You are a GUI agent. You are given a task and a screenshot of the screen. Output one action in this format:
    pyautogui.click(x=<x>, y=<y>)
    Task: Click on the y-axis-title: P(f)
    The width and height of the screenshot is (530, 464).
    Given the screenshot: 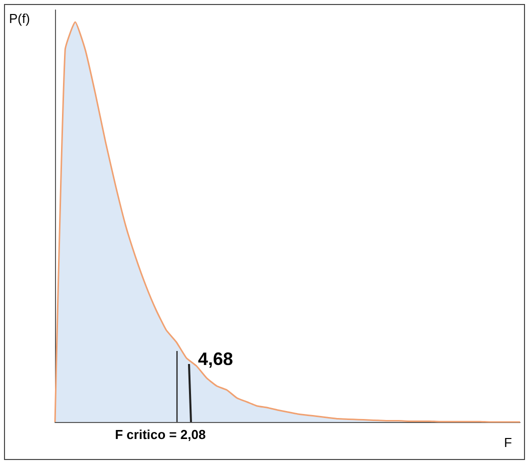 What is the action you would take?
    pyautogui.click(x=19, y=18)
    